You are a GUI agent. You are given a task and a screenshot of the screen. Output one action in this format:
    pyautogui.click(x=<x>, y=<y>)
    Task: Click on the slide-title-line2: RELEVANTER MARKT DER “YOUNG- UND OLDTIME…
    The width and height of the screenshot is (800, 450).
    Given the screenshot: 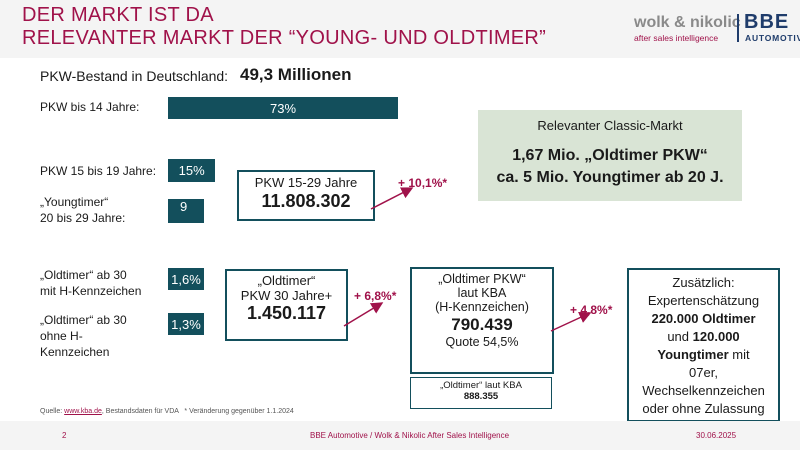 What is the action you would take?
    pyautogui.click(x=284, y=38)
    